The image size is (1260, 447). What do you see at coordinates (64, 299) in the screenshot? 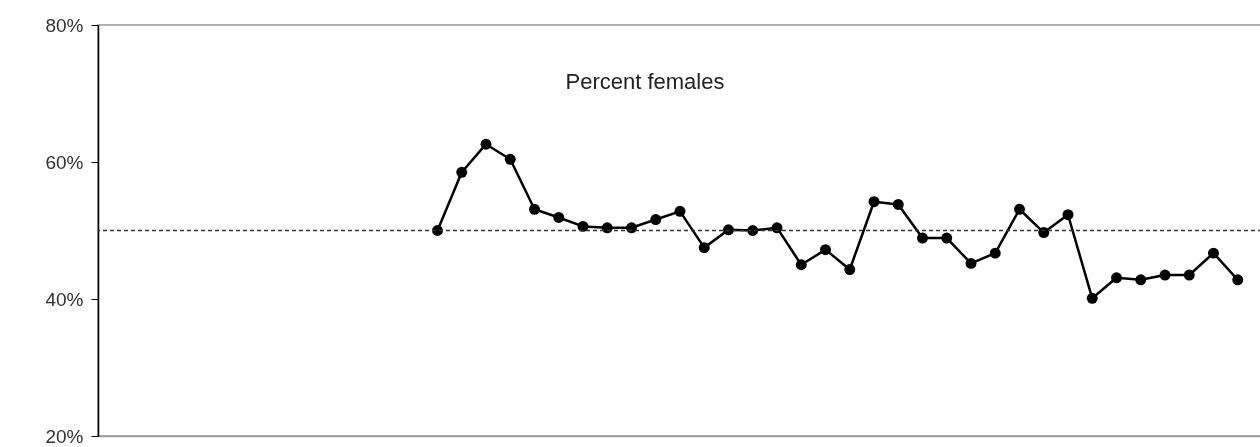
I see `y-tick-label: 40%` at bounding box center [64, 299].